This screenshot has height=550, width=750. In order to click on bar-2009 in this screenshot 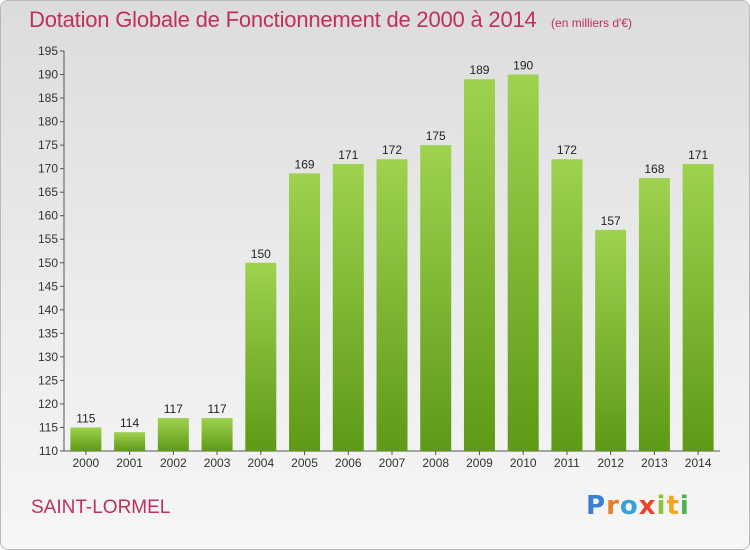, I will do `click(479, 265)`.